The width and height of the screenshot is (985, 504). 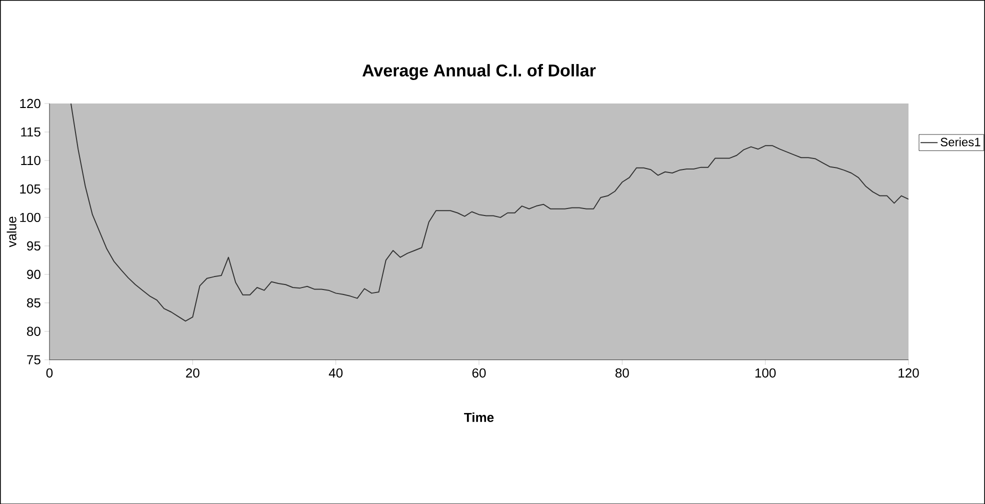 I want to click on y-tick-label: 80, so click(x=33, y=331).